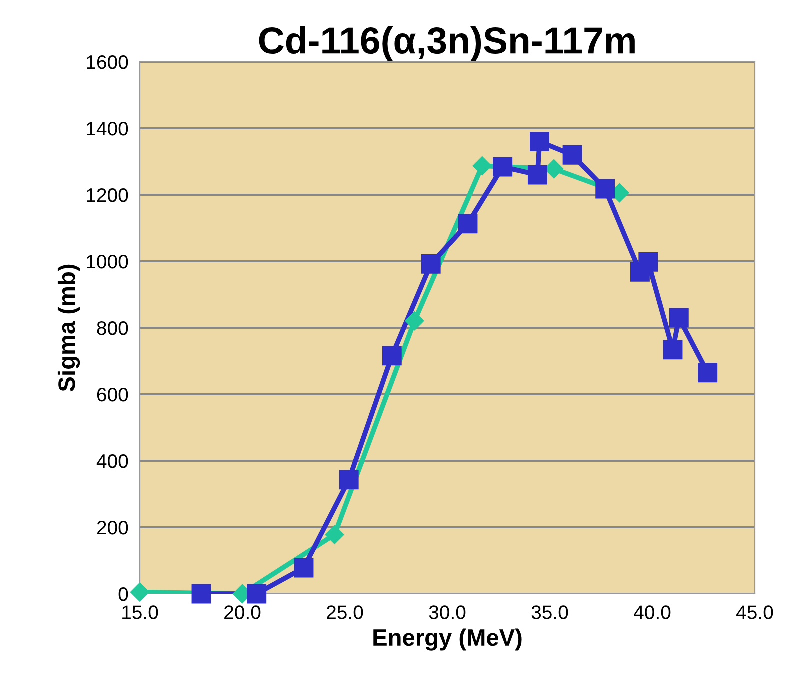 The image size is (788, 684). I want to click on y-tick-label: 1600, so click(107, 62).